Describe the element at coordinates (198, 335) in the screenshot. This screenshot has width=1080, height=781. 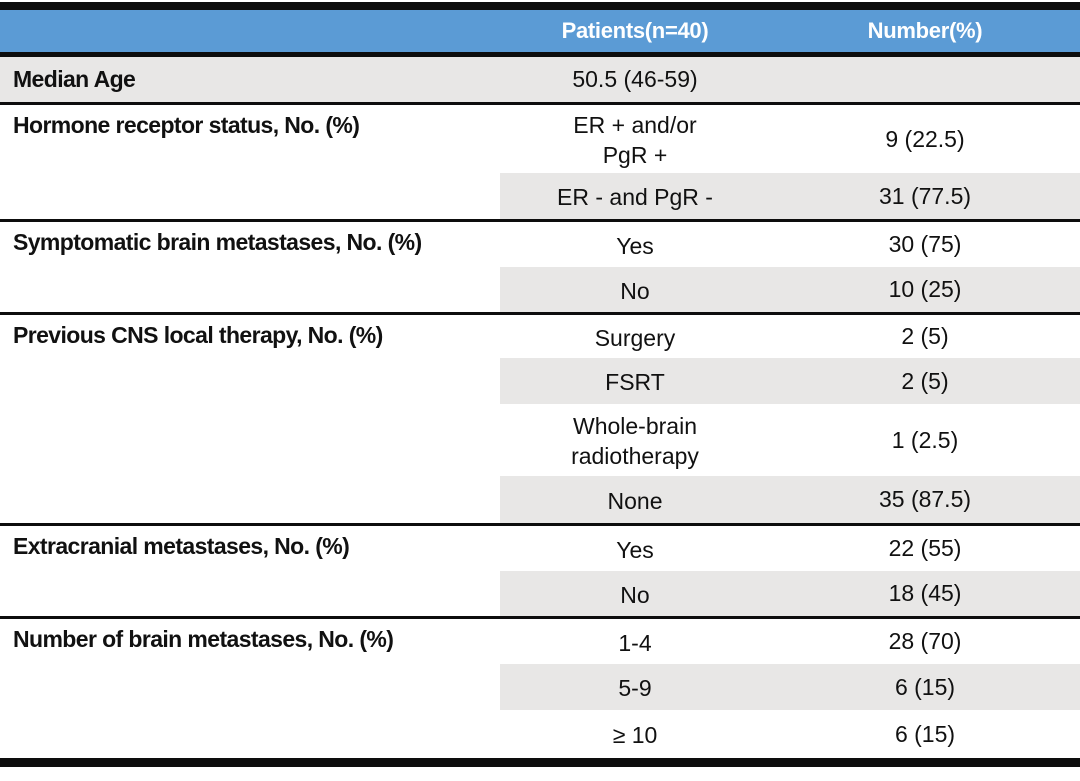
I see `category-label: Previous CNS local therapy, No. (%)` at that location.